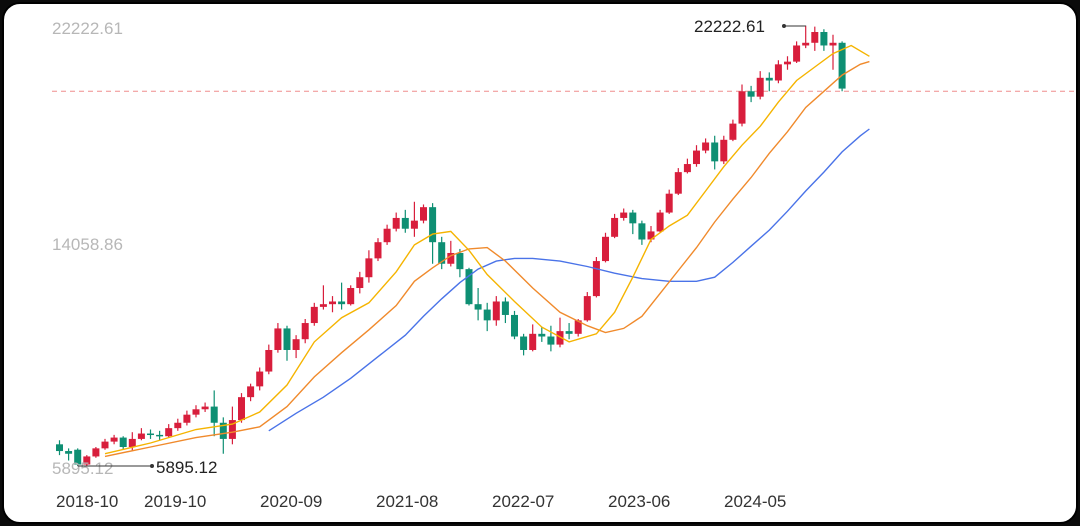 The image size is (1080, 526). What do you see at coordinates (784, 26) in the screenshot?
I see `max-annotation-dot` at bounding box center [784, 26].